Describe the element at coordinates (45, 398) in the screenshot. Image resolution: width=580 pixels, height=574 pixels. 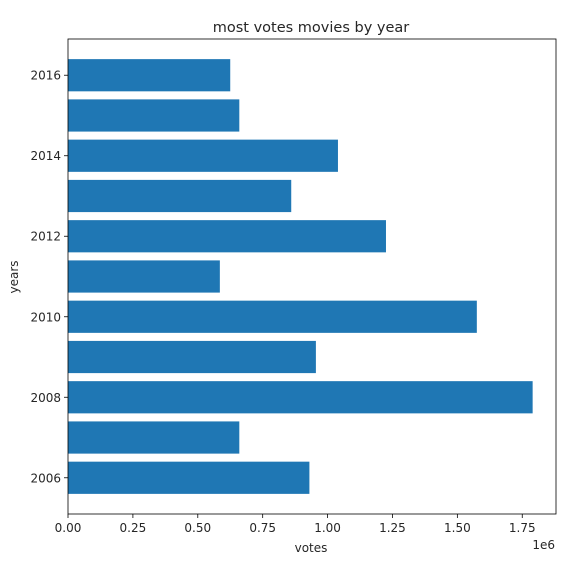
I see `y-tick-label: 2008` at that location.